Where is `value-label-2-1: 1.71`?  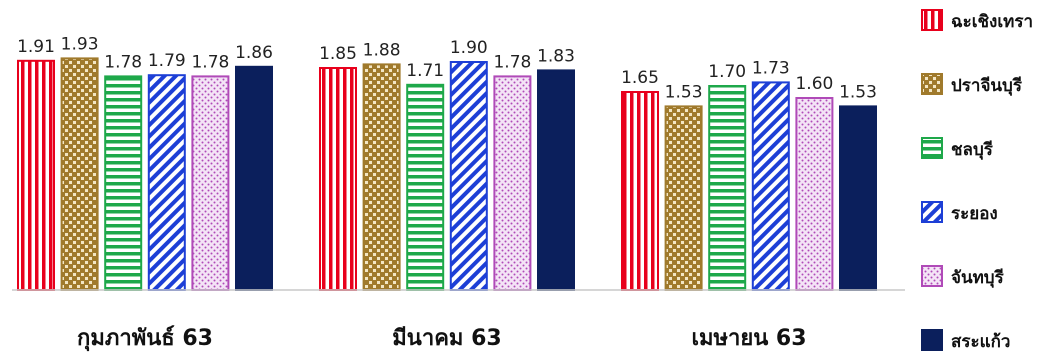 value-label-2-1: 1.71 is located at coordinates (425, 71).